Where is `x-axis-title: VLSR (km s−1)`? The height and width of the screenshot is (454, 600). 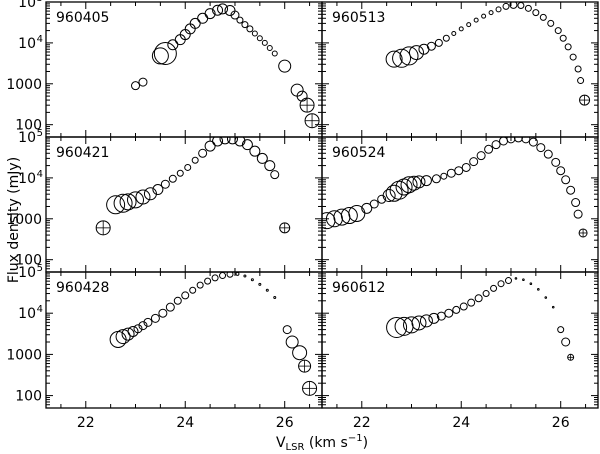 x-axis-title: VLSR (km s−1) is located at coordinates (322, 443).